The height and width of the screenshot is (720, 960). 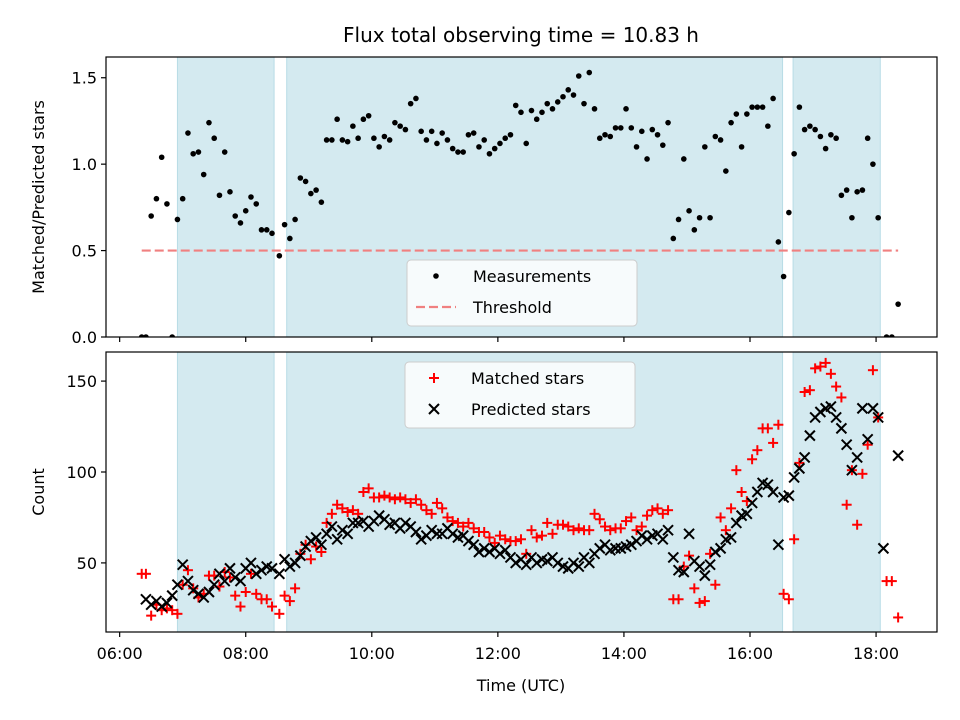 What do you see at coordinates (434, 409) in the screenshot?
I see `legend-marker-predicted` at bounding box center [434, 409].